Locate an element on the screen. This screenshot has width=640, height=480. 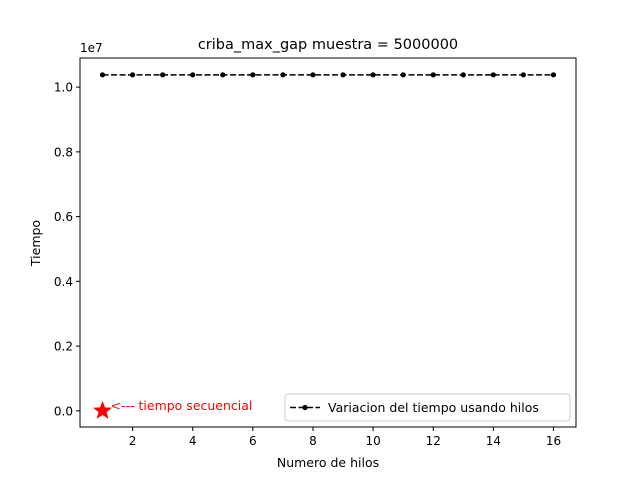
legend-label: Variacion del tiempo usando hilos is located at coordinates (433, 407).